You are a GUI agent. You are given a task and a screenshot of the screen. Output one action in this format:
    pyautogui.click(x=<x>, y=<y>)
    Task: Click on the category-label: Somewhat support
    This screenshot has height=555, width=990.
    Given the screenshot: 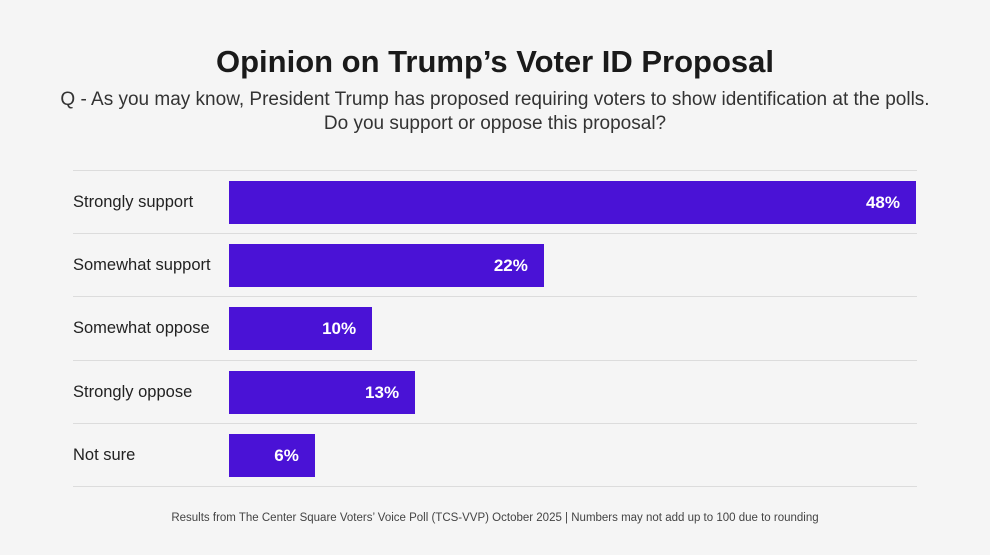 What is the action you would take?
    pyautogui.click(x=142, y=265)
    